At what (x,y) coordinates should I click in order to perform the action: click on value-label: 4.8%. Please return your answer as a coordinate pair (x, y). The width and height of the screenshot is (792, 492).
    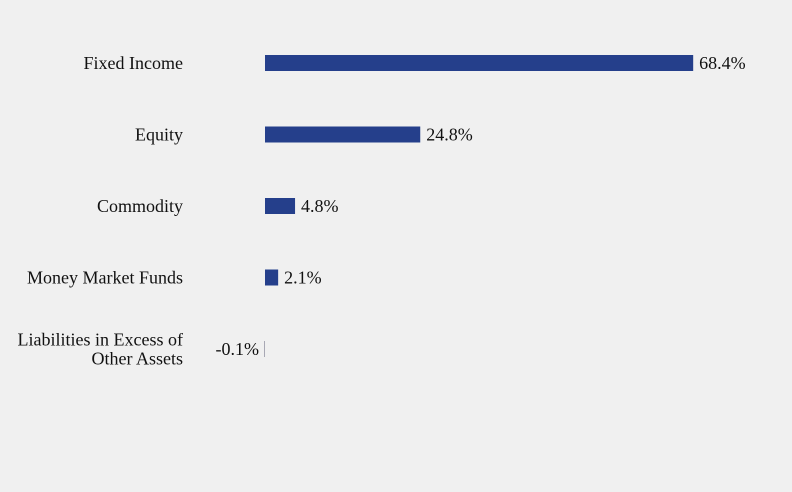
    Looking at the image, I should click on (320, 206).